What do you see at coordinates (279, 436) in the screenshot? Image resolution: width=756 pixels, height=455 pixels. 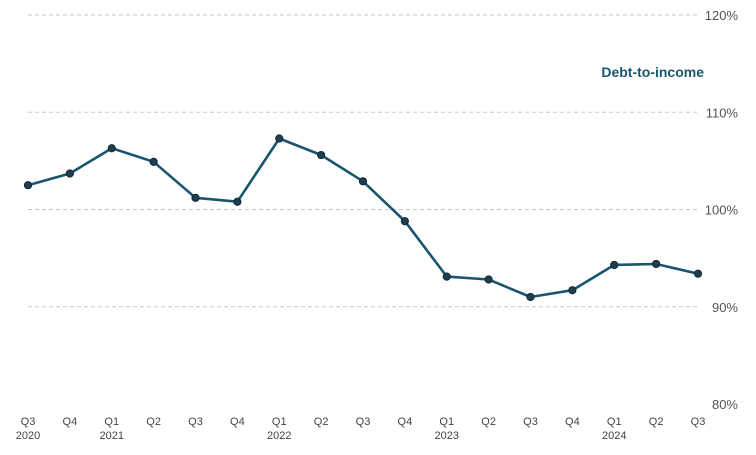 I see `x-year-label: 2022` at bounding box center [279, 436].